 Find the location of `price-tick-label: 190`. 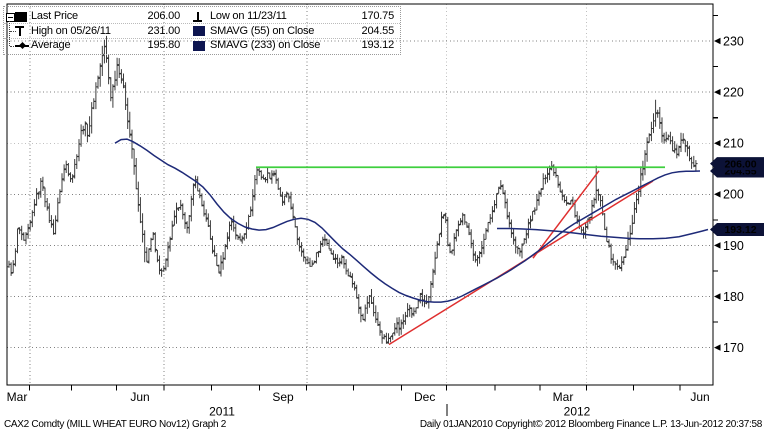

price-tick-label: 190 is located at coordinates (733, 246).